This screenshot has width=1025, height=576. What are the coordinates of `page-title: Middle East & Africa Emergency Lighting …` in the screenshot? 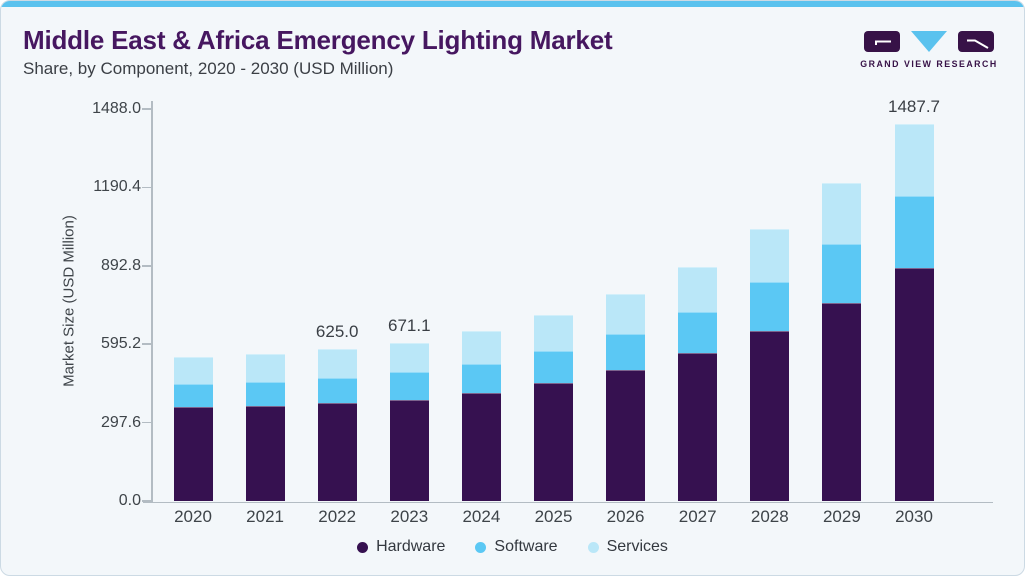 It's located at (318, 40).